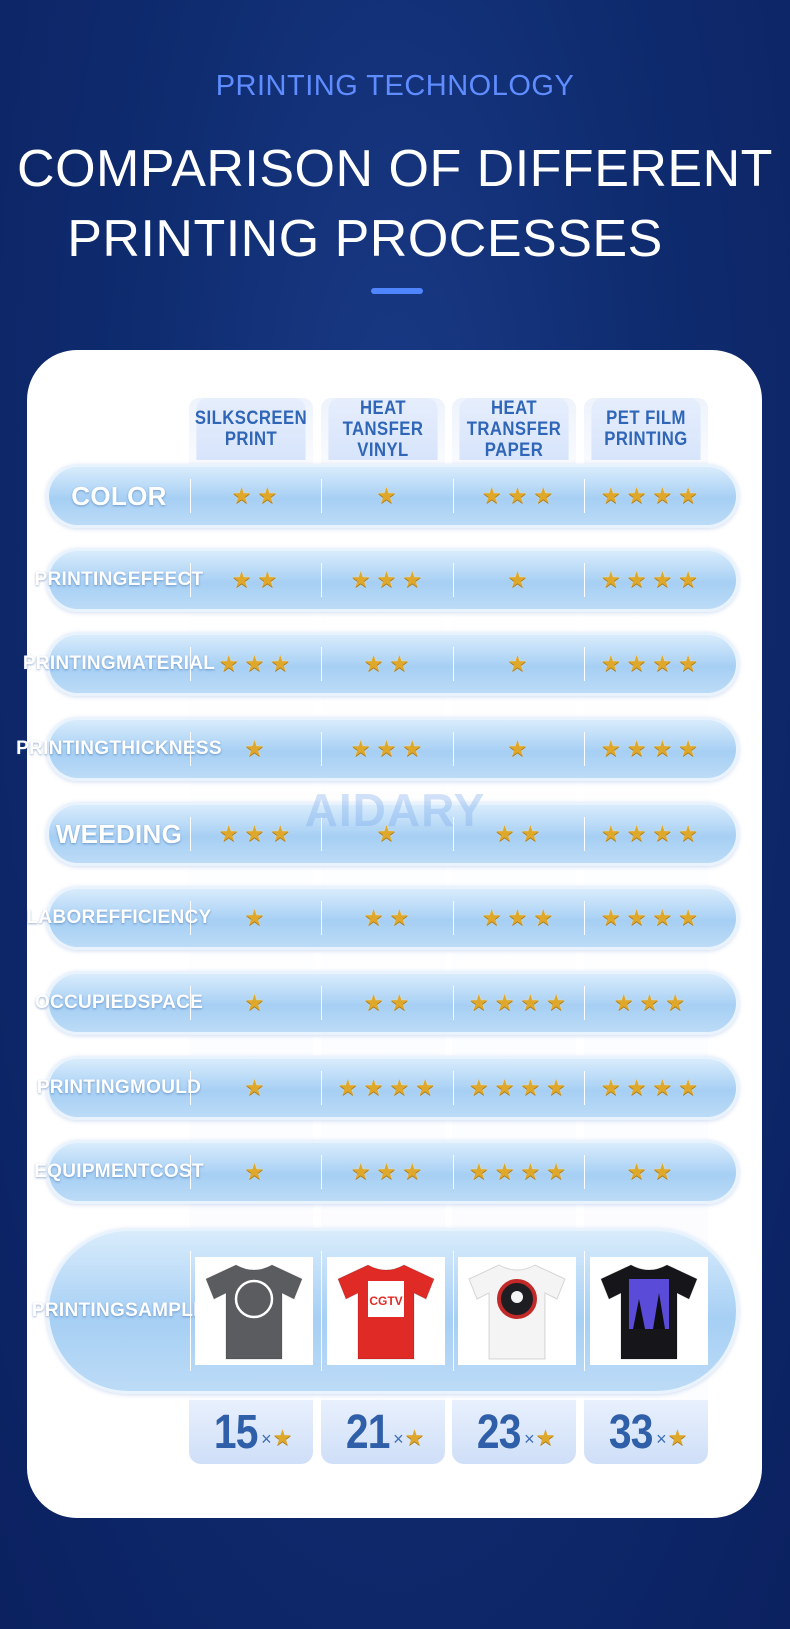 Image resolution: width=790 pixels, height=1629 pixels. What do you see at coordinates (166, 1310) in the screenshot?
I see `row-label-line-2: SAMPLE` at bounding box center [166, 1310].